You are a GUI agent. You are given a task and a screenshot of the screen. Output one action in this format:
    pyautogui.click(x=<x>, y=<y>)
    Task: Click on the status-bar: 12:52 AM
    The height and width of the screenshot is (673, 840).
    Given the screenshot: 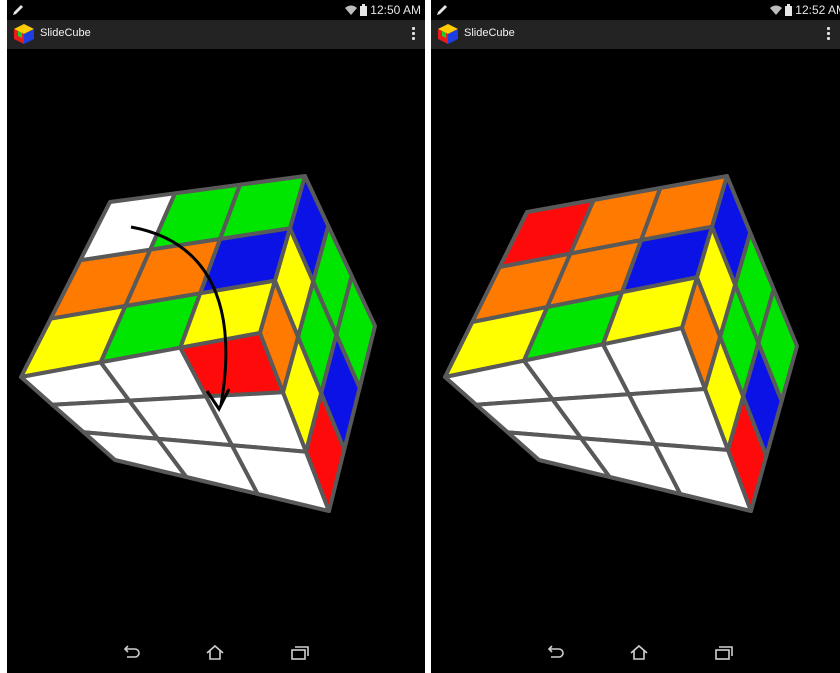 What is the action you would take?
    pyautogui.click(x=635, y=10)
    